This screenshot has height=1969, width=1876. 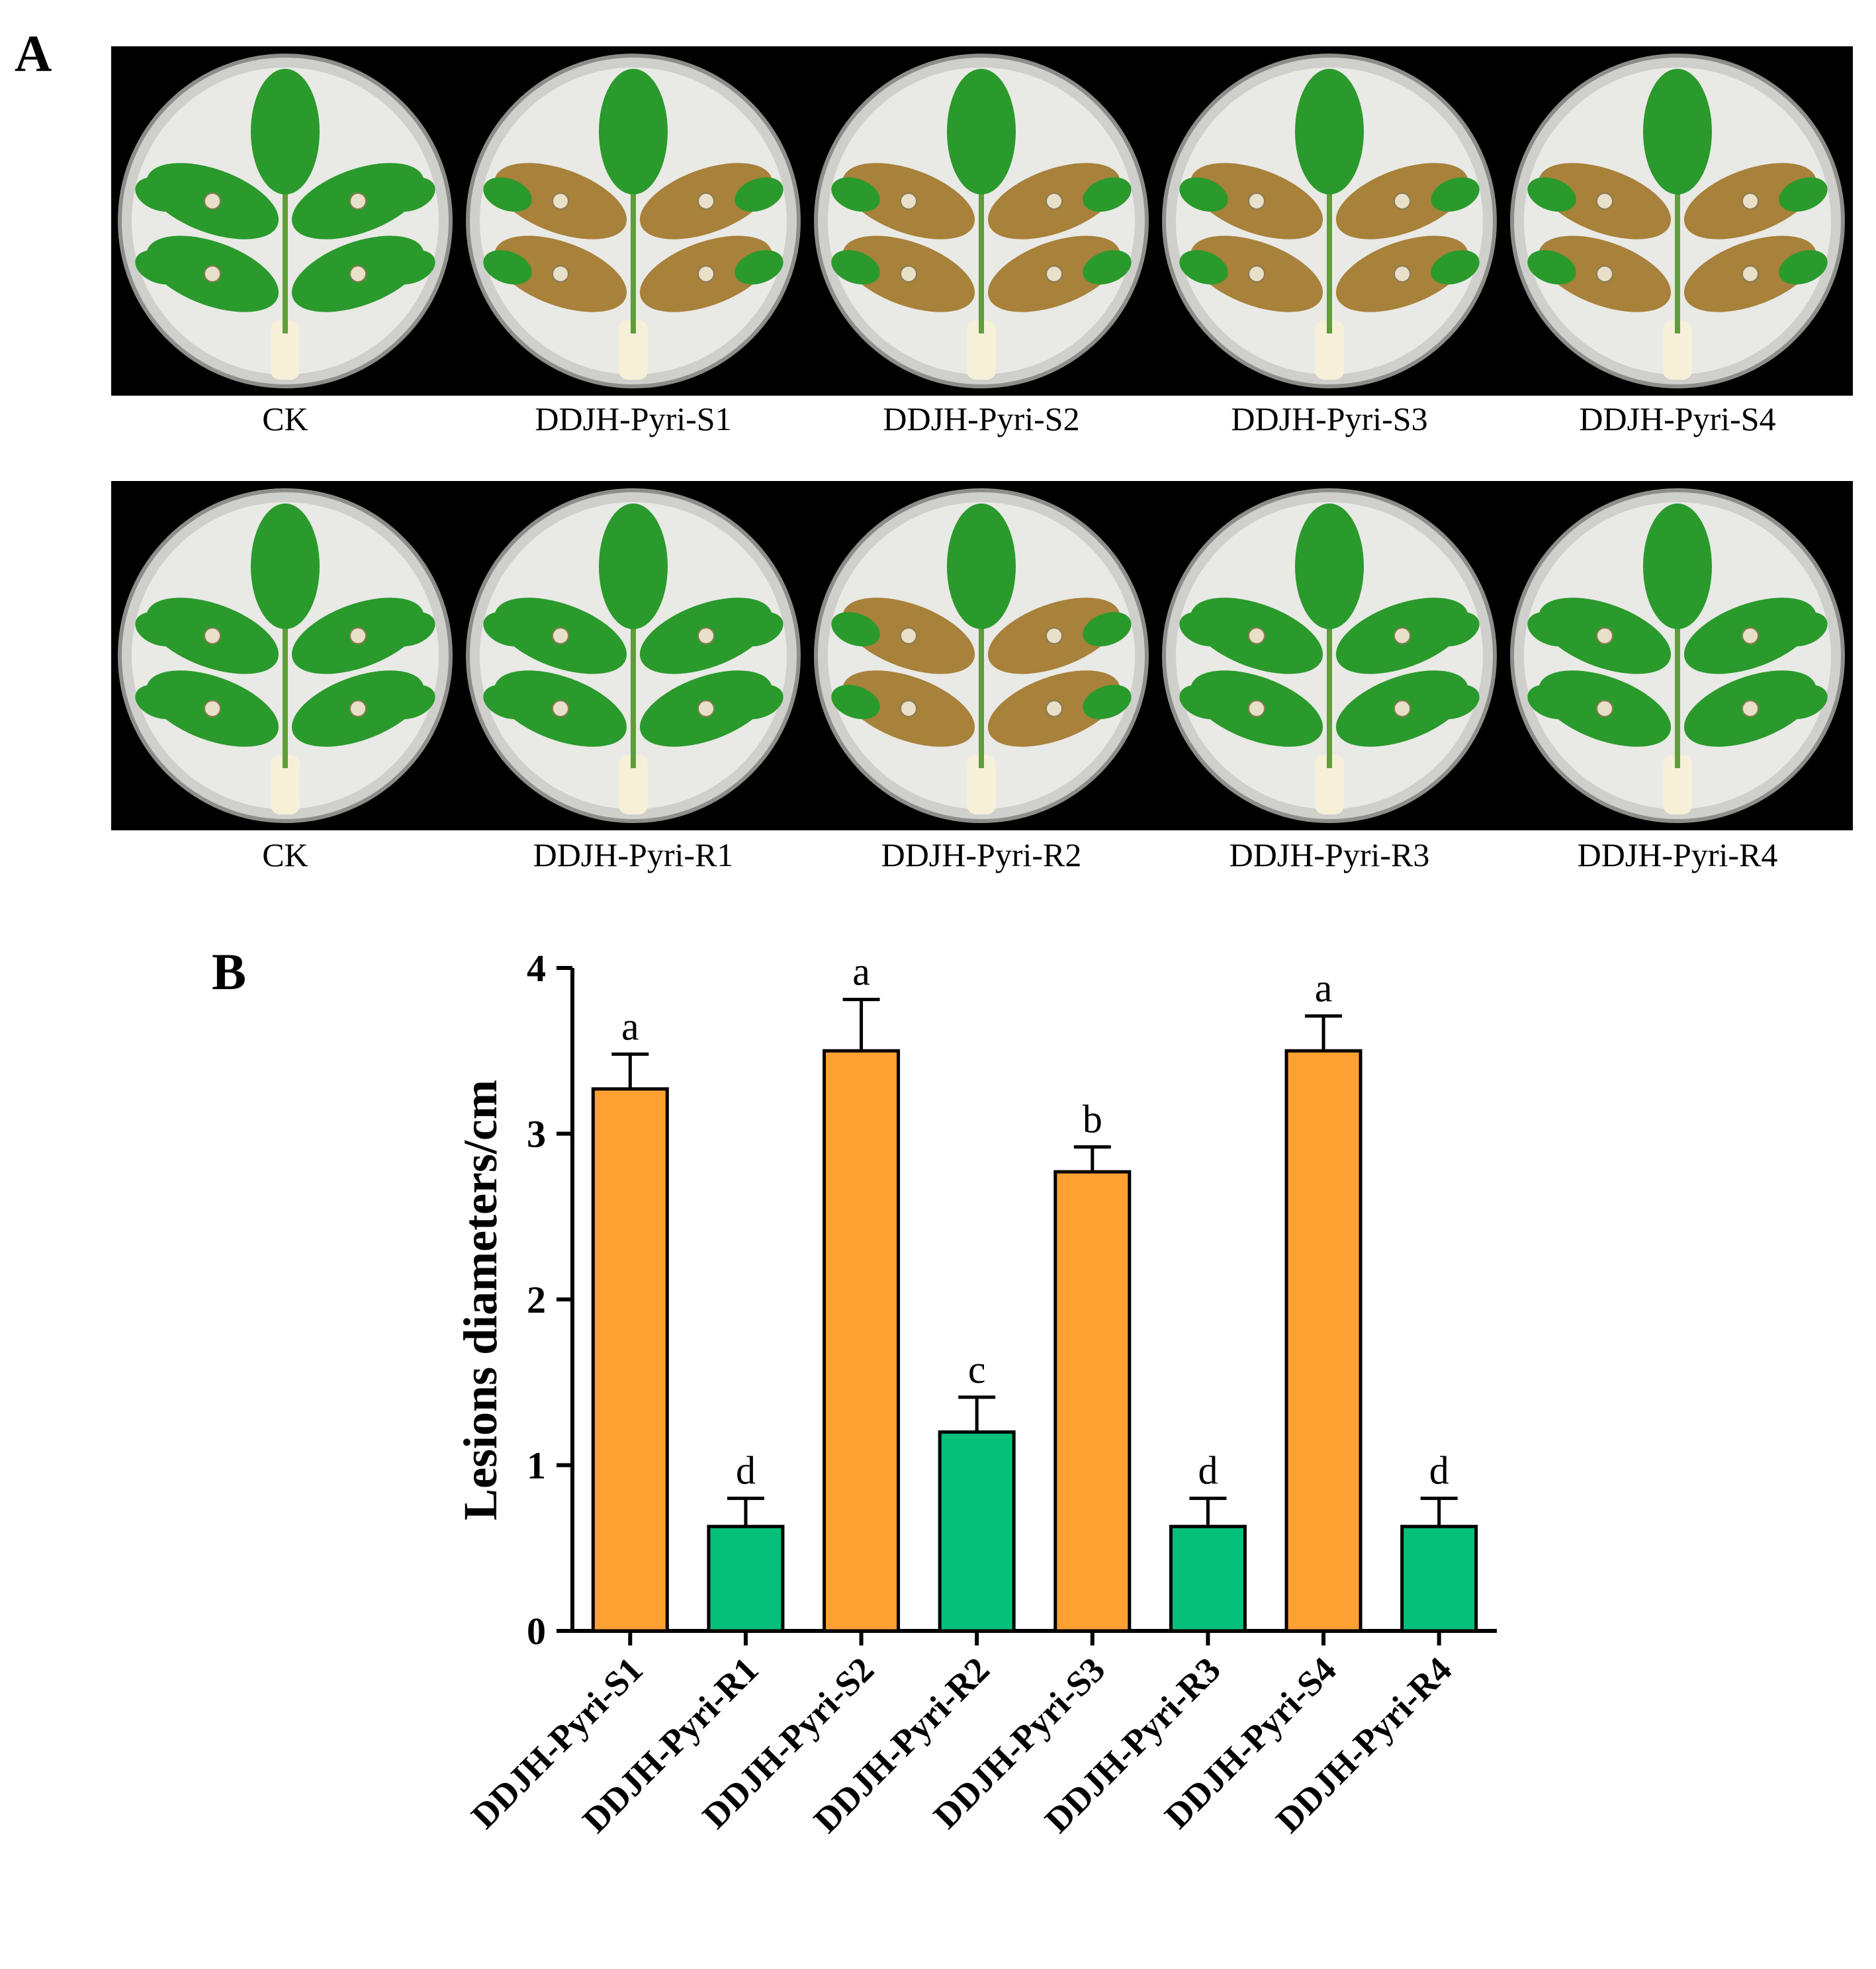 What do you see at coordinates (1439, 1578) in the screenshot?
I see `bar-DDJH-Pyri-R4` at bounding box center [1439, 1578].